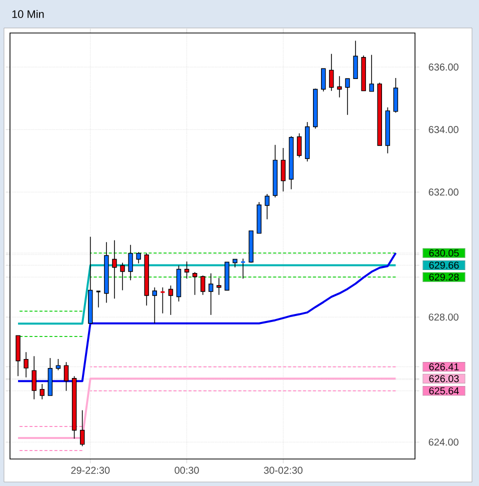 This screenshot has width=479, height=486. Describe the element at coordinates (443, 192) in the screenshot. I see `y-tick-label: 632.00` at that location.